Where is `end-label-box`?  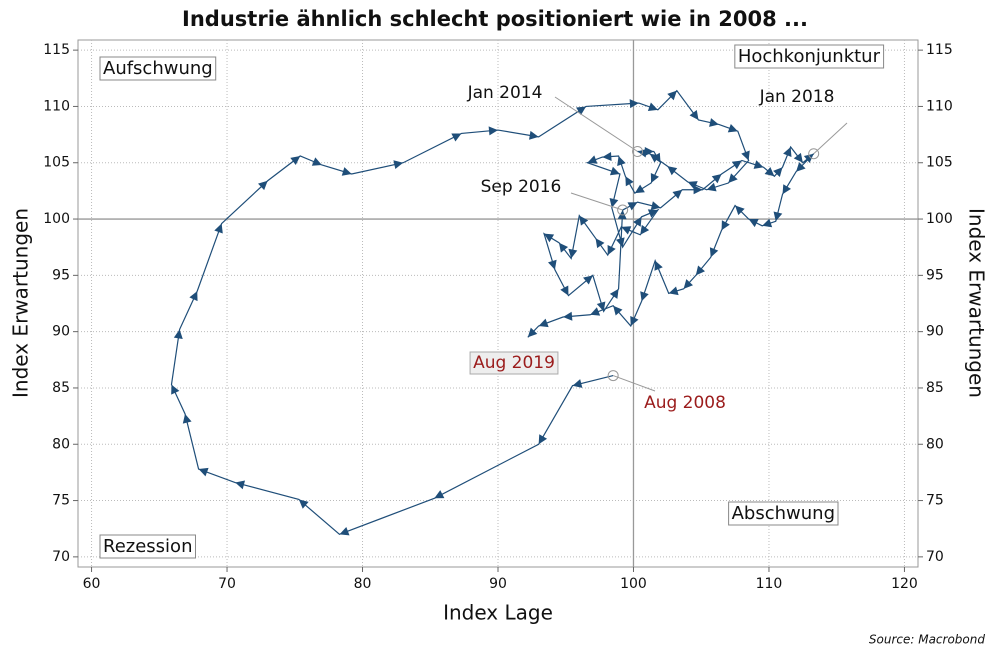
end-label-box is located at coordinates (514, 363).